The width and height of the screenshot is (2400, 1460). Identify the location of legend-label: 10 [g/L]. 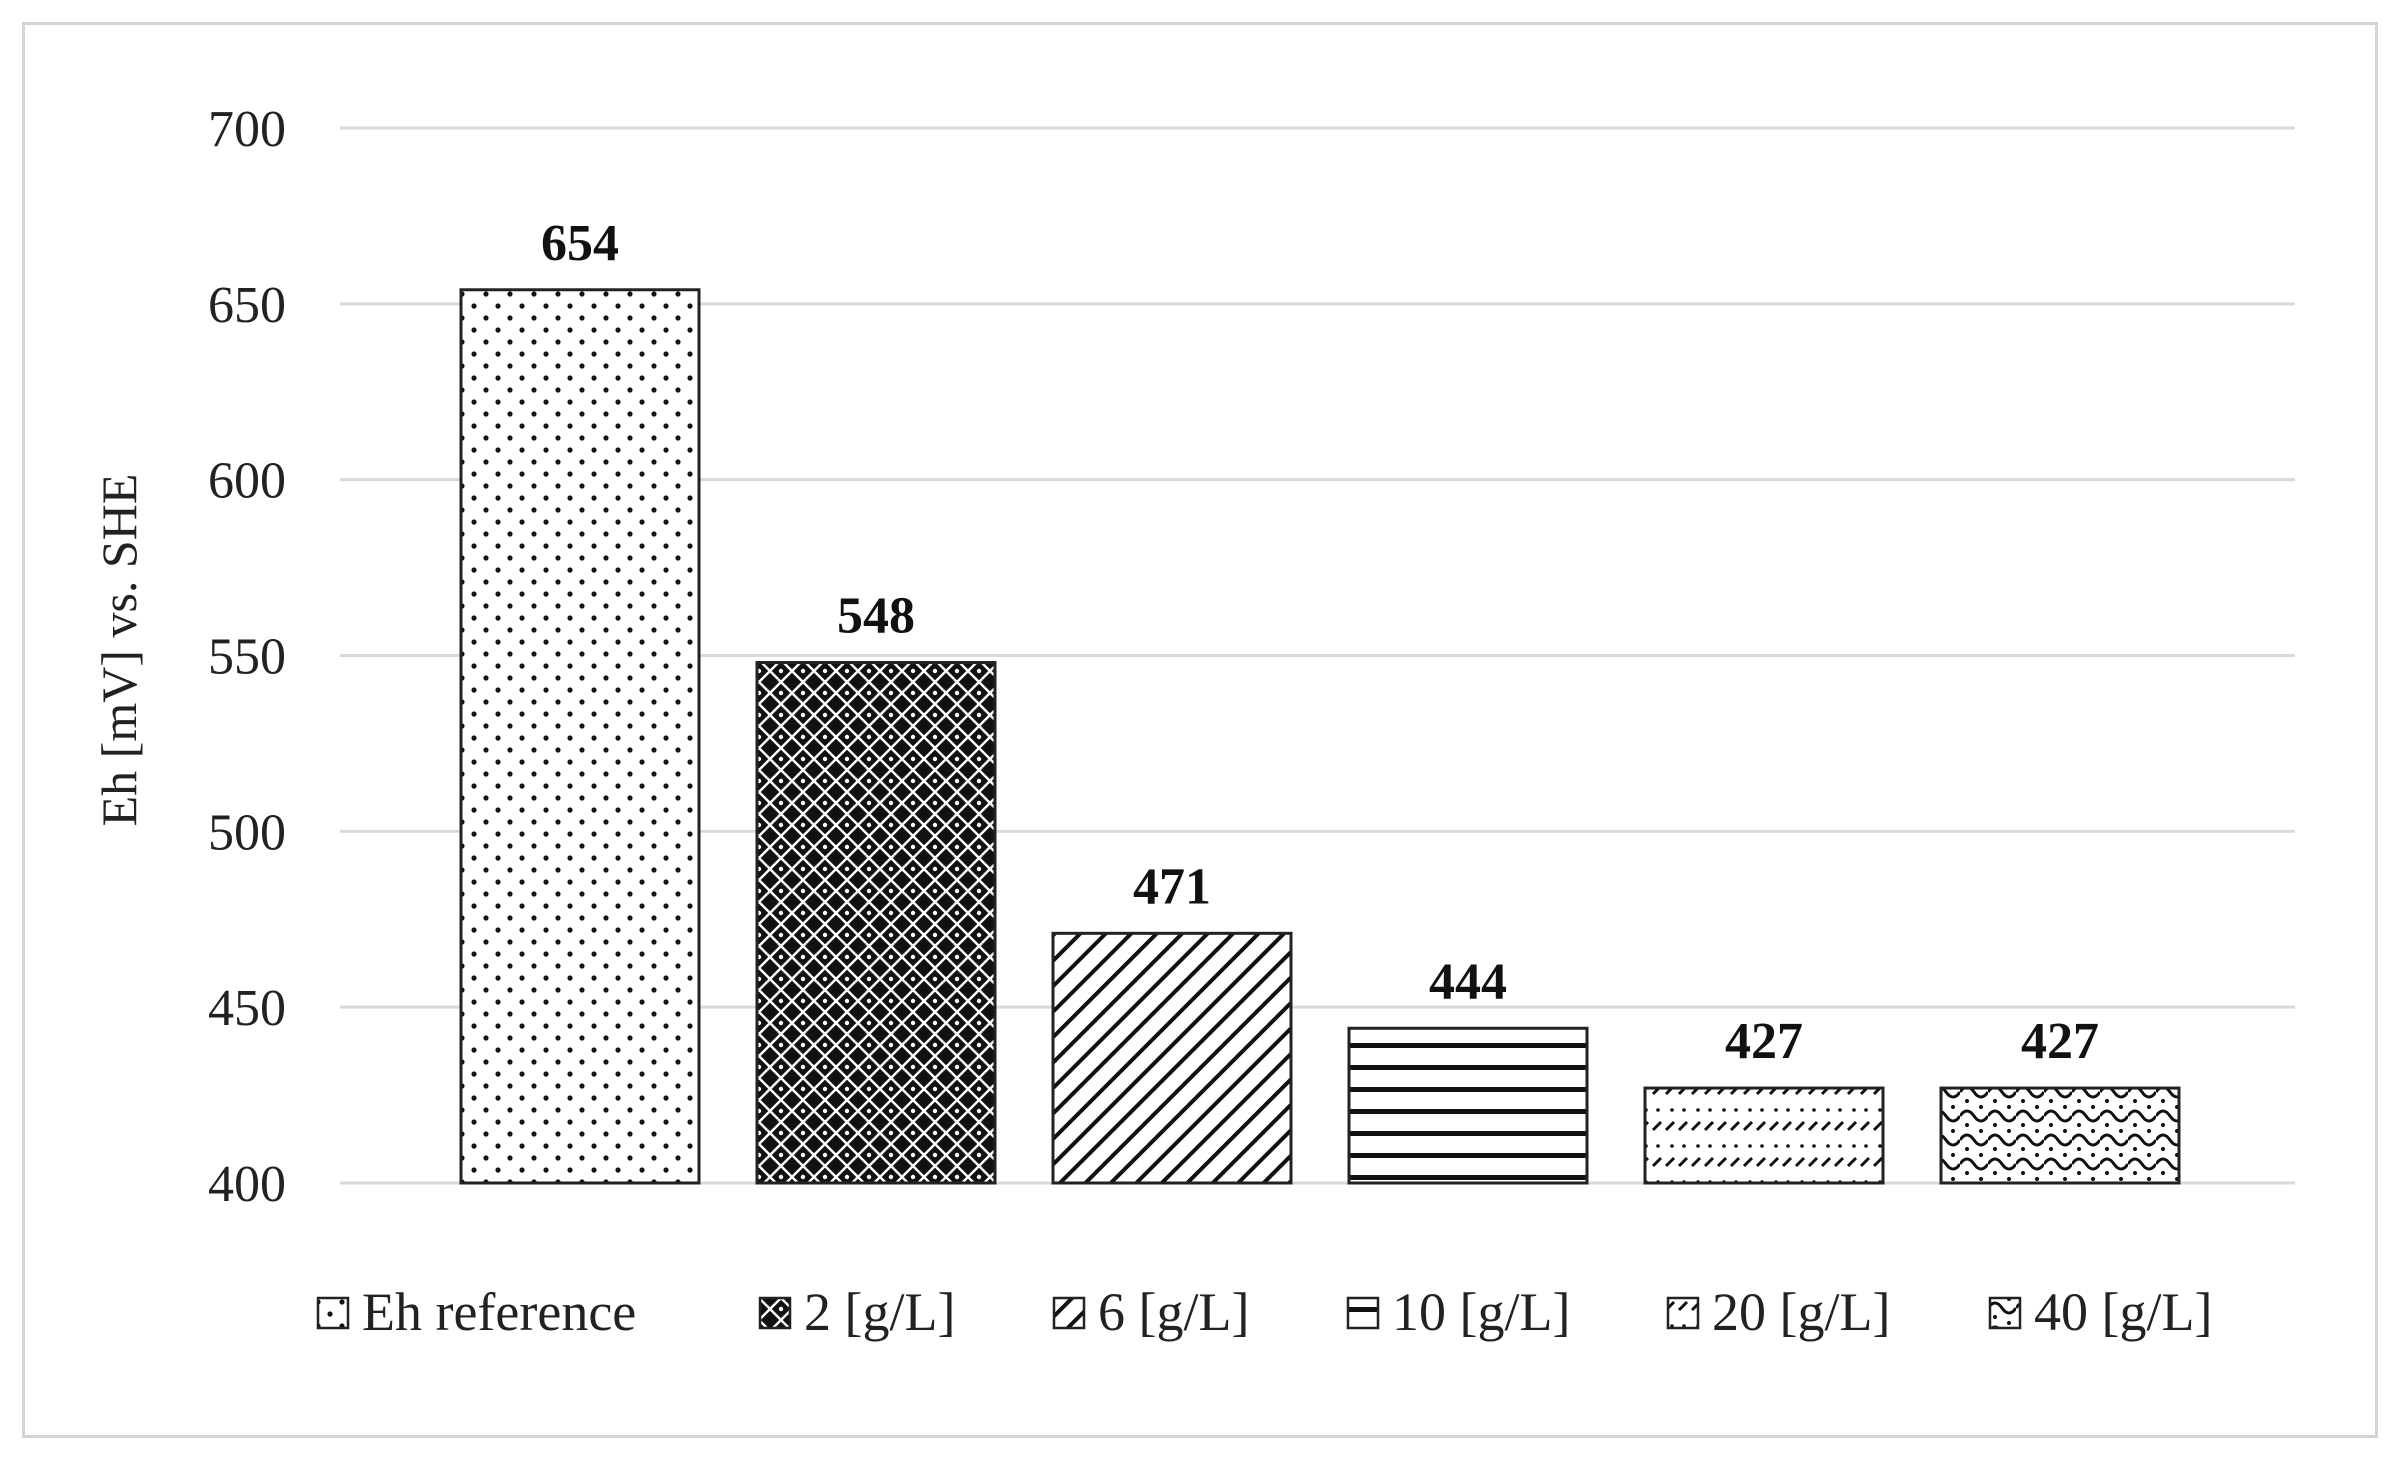
(1481, 1312).